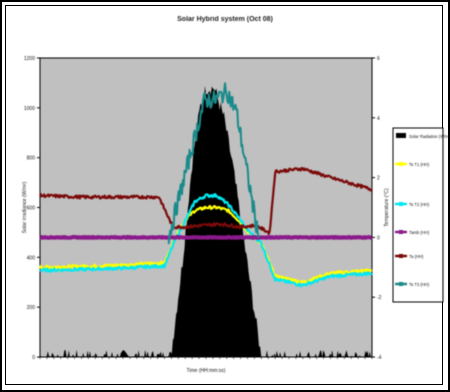 This screenshot has width=450, height=392. Describe the element at coordinates (378, 59) in the screenshot. I see `y2-tick-label: 6` at that location.